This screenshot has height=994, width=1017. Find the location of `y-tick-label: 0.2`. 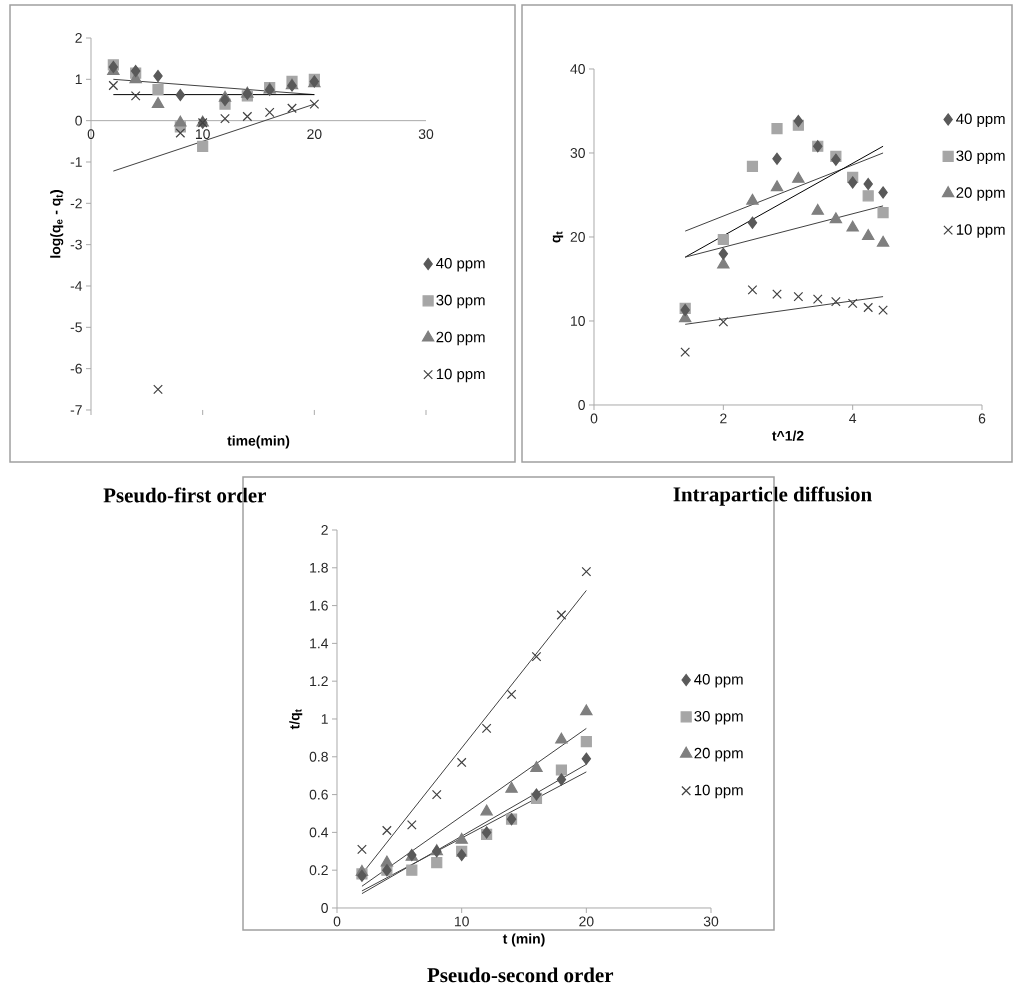

y-tick-label: 0.2 is located at coordinates (318, 870).